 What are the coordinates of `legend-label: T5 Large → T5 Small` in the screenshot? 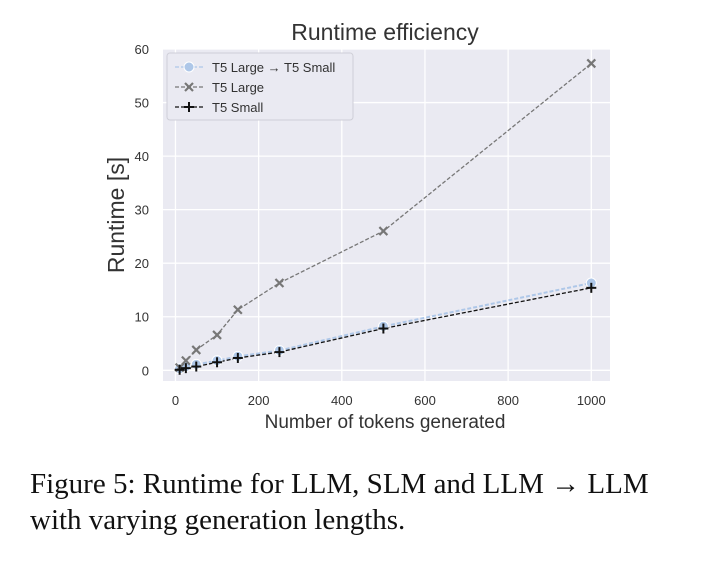 It's located at (273, 67).